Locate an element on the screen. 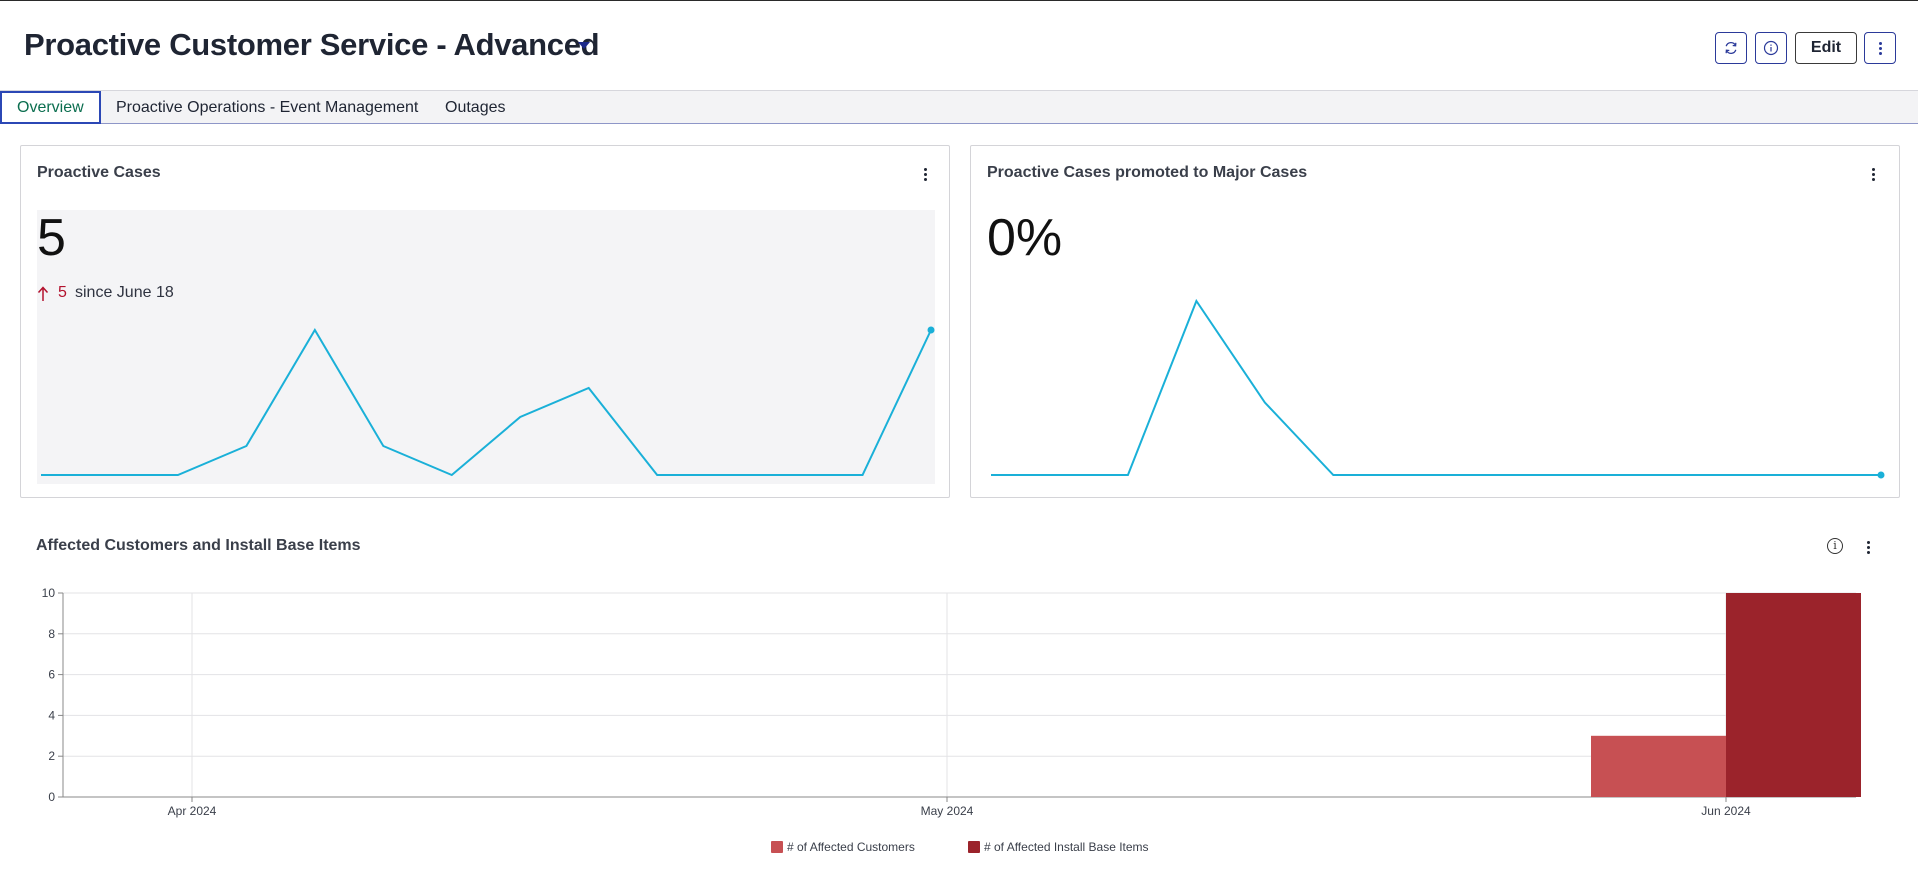  more-options-button is located at coordinates (1880, 48).